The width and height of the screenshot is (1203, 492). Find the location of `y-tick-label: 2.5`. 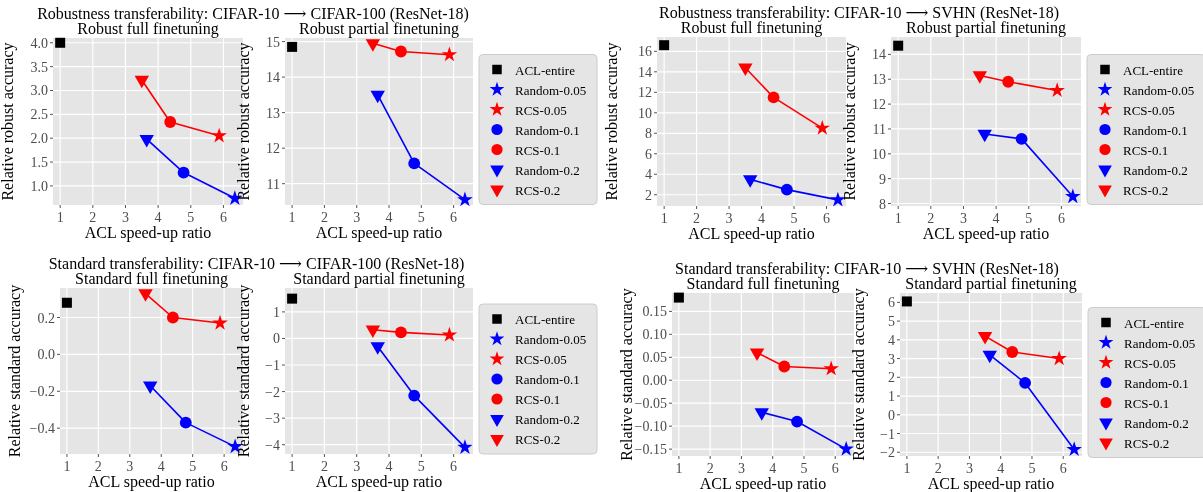

y-tick-label: 2.5 is located at coordinates (39, 115).